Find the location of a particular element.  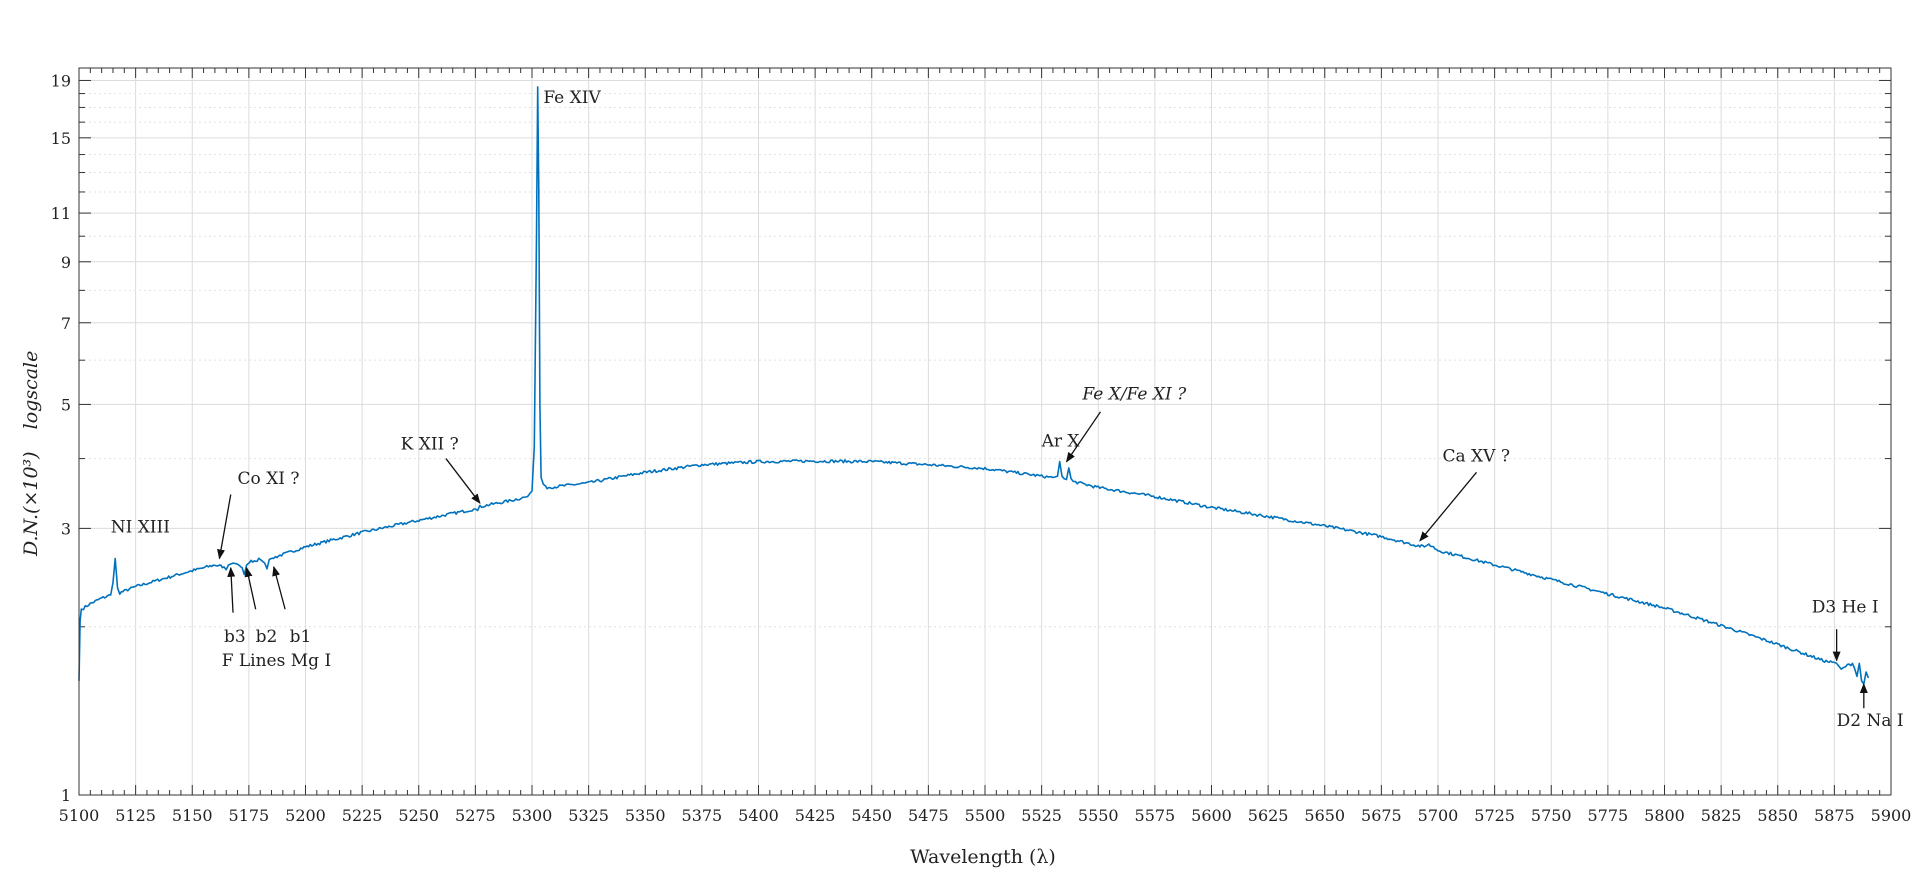

annotation-label: Ca XV ? is located at coordinates (1476, 457).